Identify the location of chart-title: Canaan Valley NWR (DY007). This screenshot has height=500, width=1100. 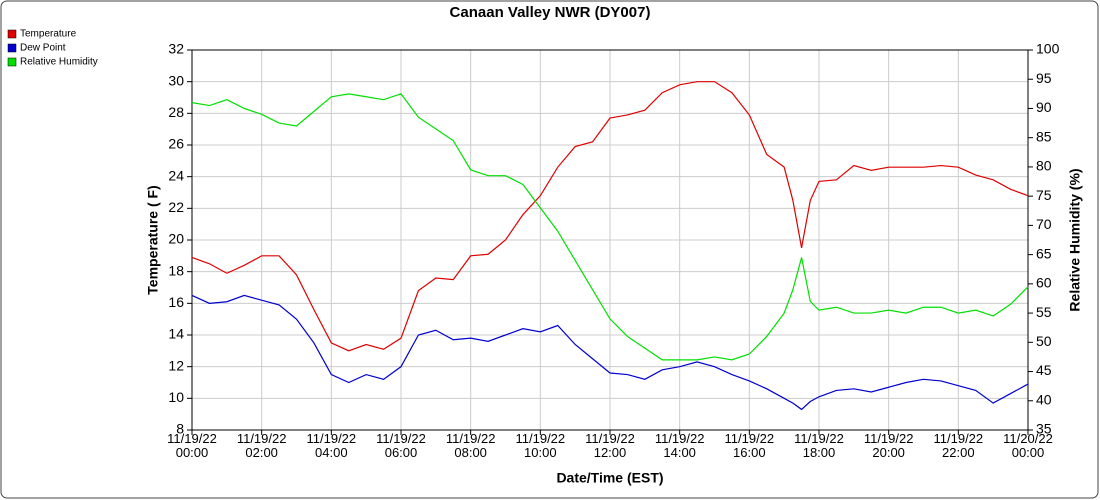
(550, 12).